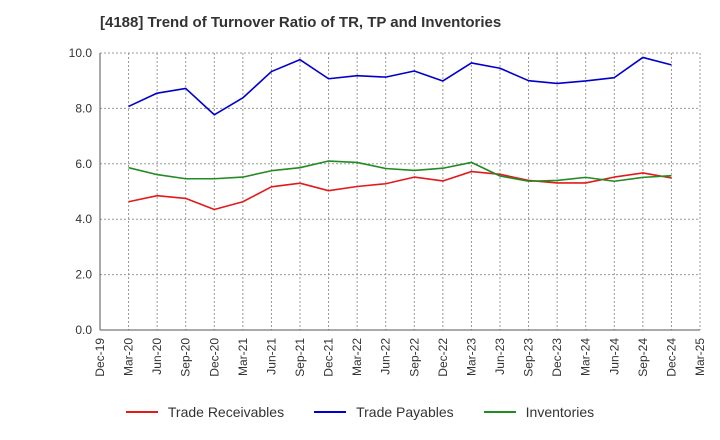  What do you see at coordinates (386, 356) in the screenshot?
I see `x-tick-label: Jun-22` at bounding box center [386, 356].